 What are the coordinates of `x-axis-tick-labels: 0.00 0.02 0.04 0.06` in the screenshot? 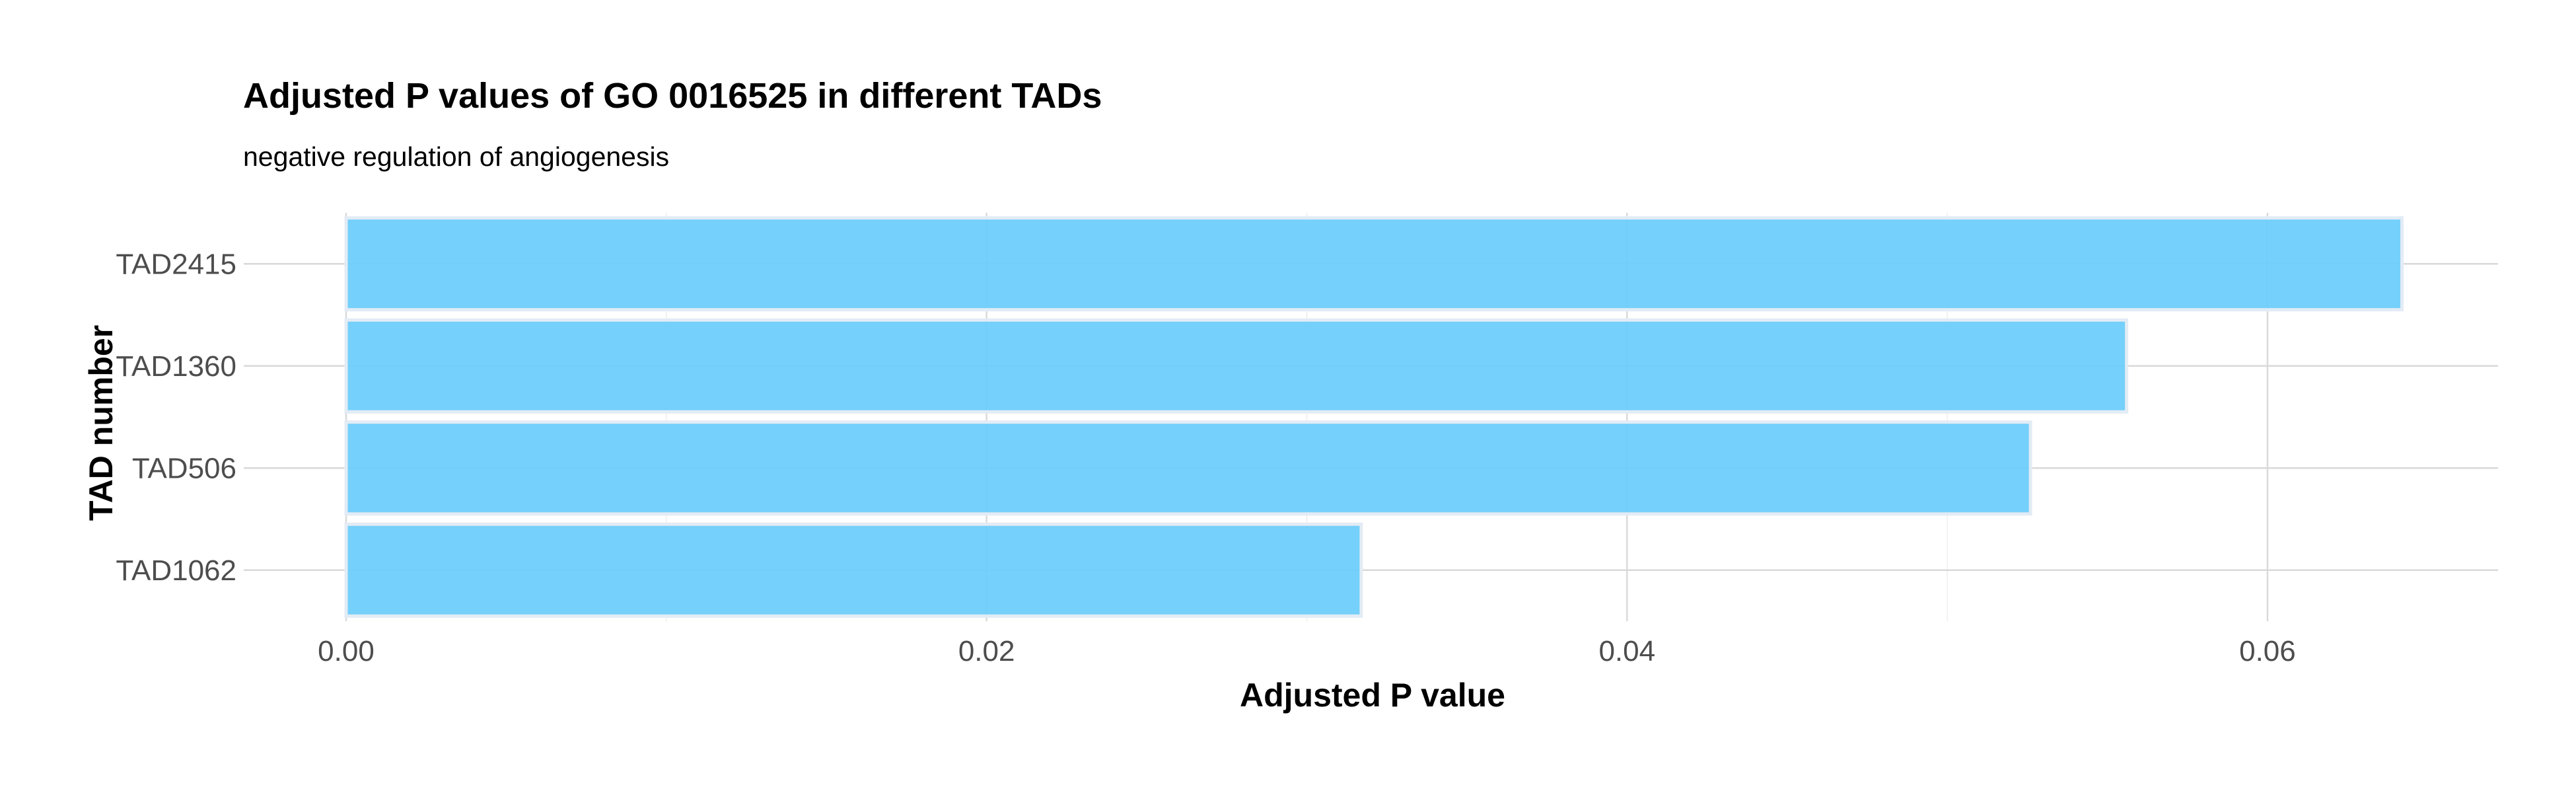 It's located at (1307, 651).